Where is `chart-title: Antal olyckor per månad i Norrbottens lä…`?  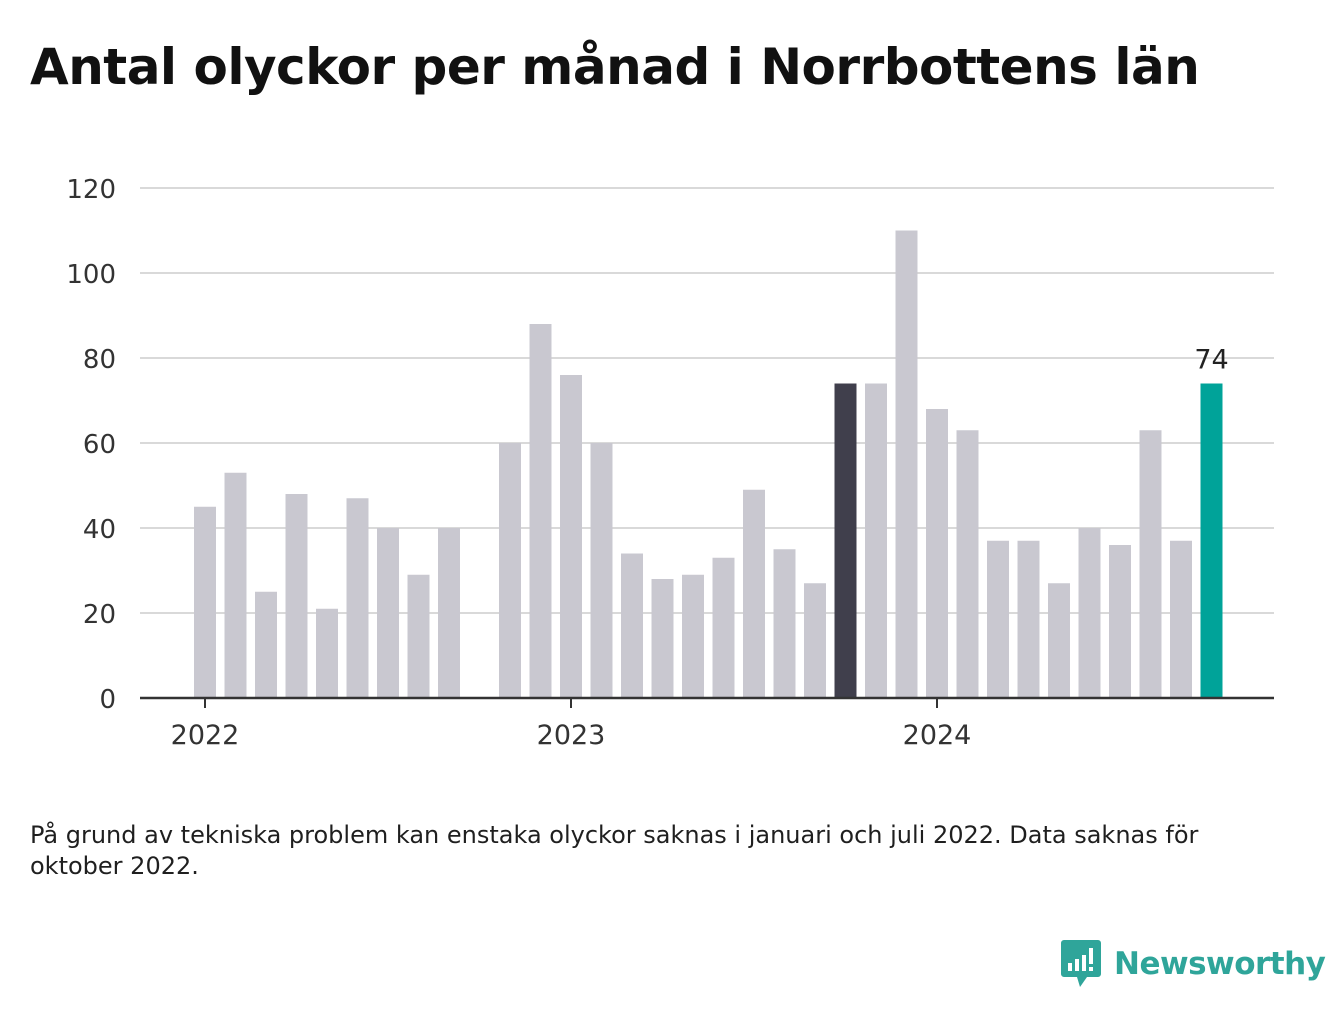
chart-title: Antal olyckor per månad i Norrbottens lä… is located at coordinates (615, 67).